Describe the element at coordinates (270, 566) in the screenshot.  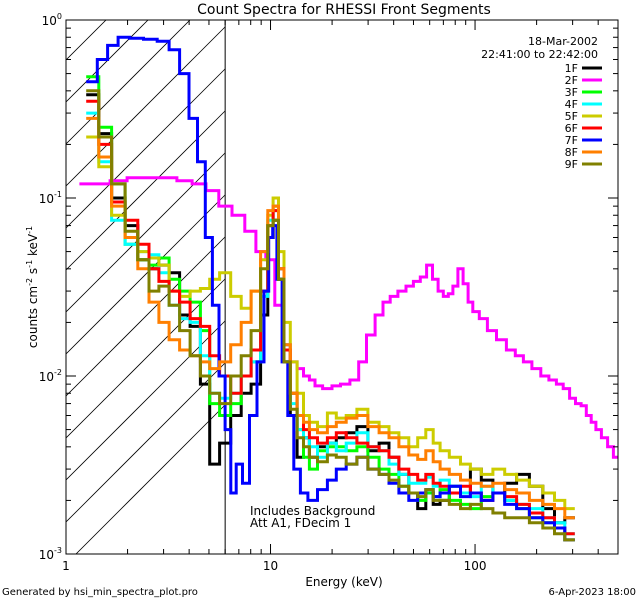
I see `x-tick-label: 10` at that location.